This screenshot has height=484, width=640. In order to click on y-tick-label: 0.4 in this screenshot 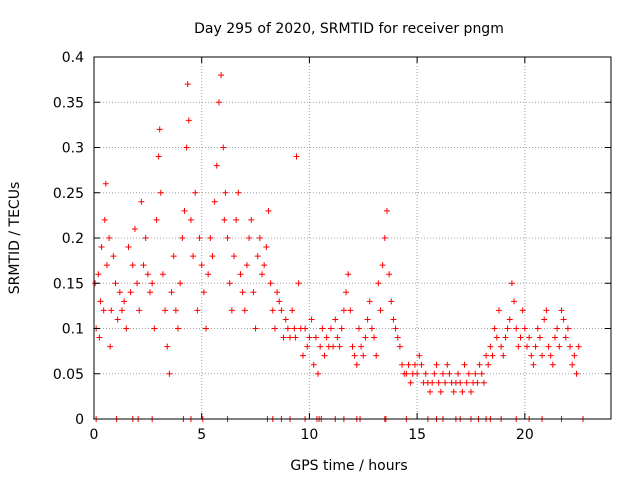, I will do `click(73, 58)`.